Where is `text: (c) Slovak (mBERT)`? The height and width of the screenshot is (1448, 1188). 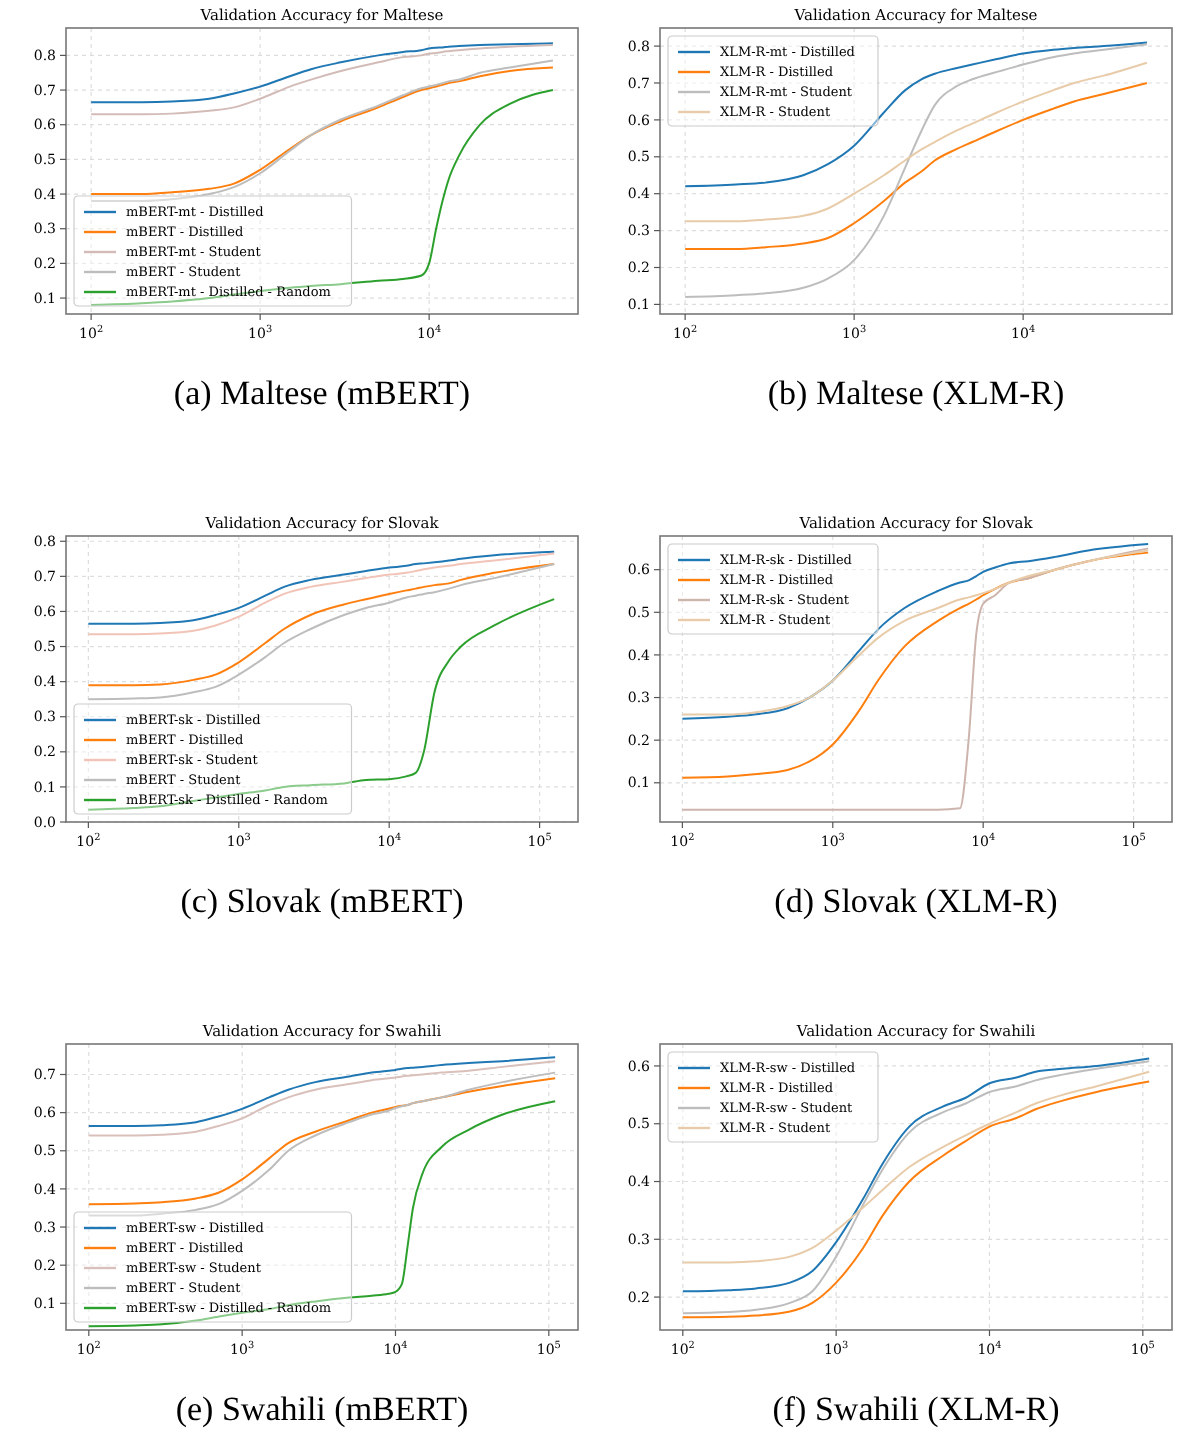
text: (c) Slovak (mBERT) is located at coordinates (322, 901).